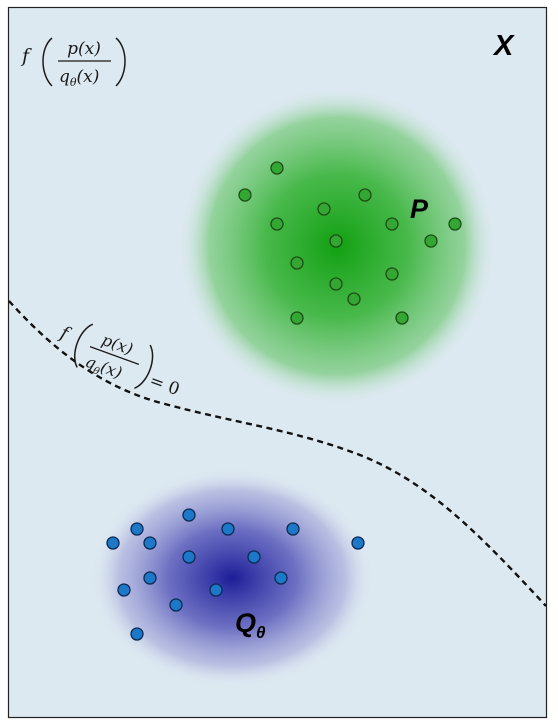 This screenshot has height=726, width=558. I want to click on formula-numerator: p(x), so click(84, 49).